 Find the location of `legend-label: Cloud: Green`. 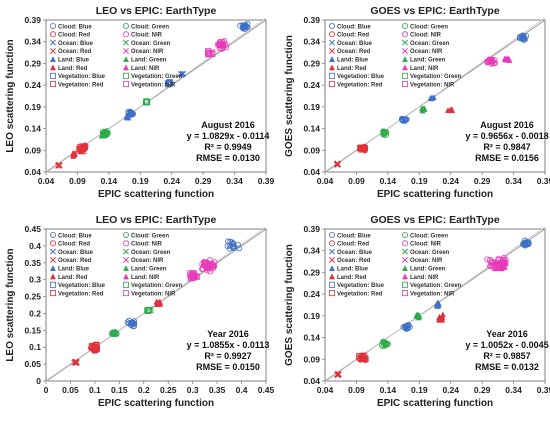

legend-label: Cloud: Green is located at coordinates (429, 236).